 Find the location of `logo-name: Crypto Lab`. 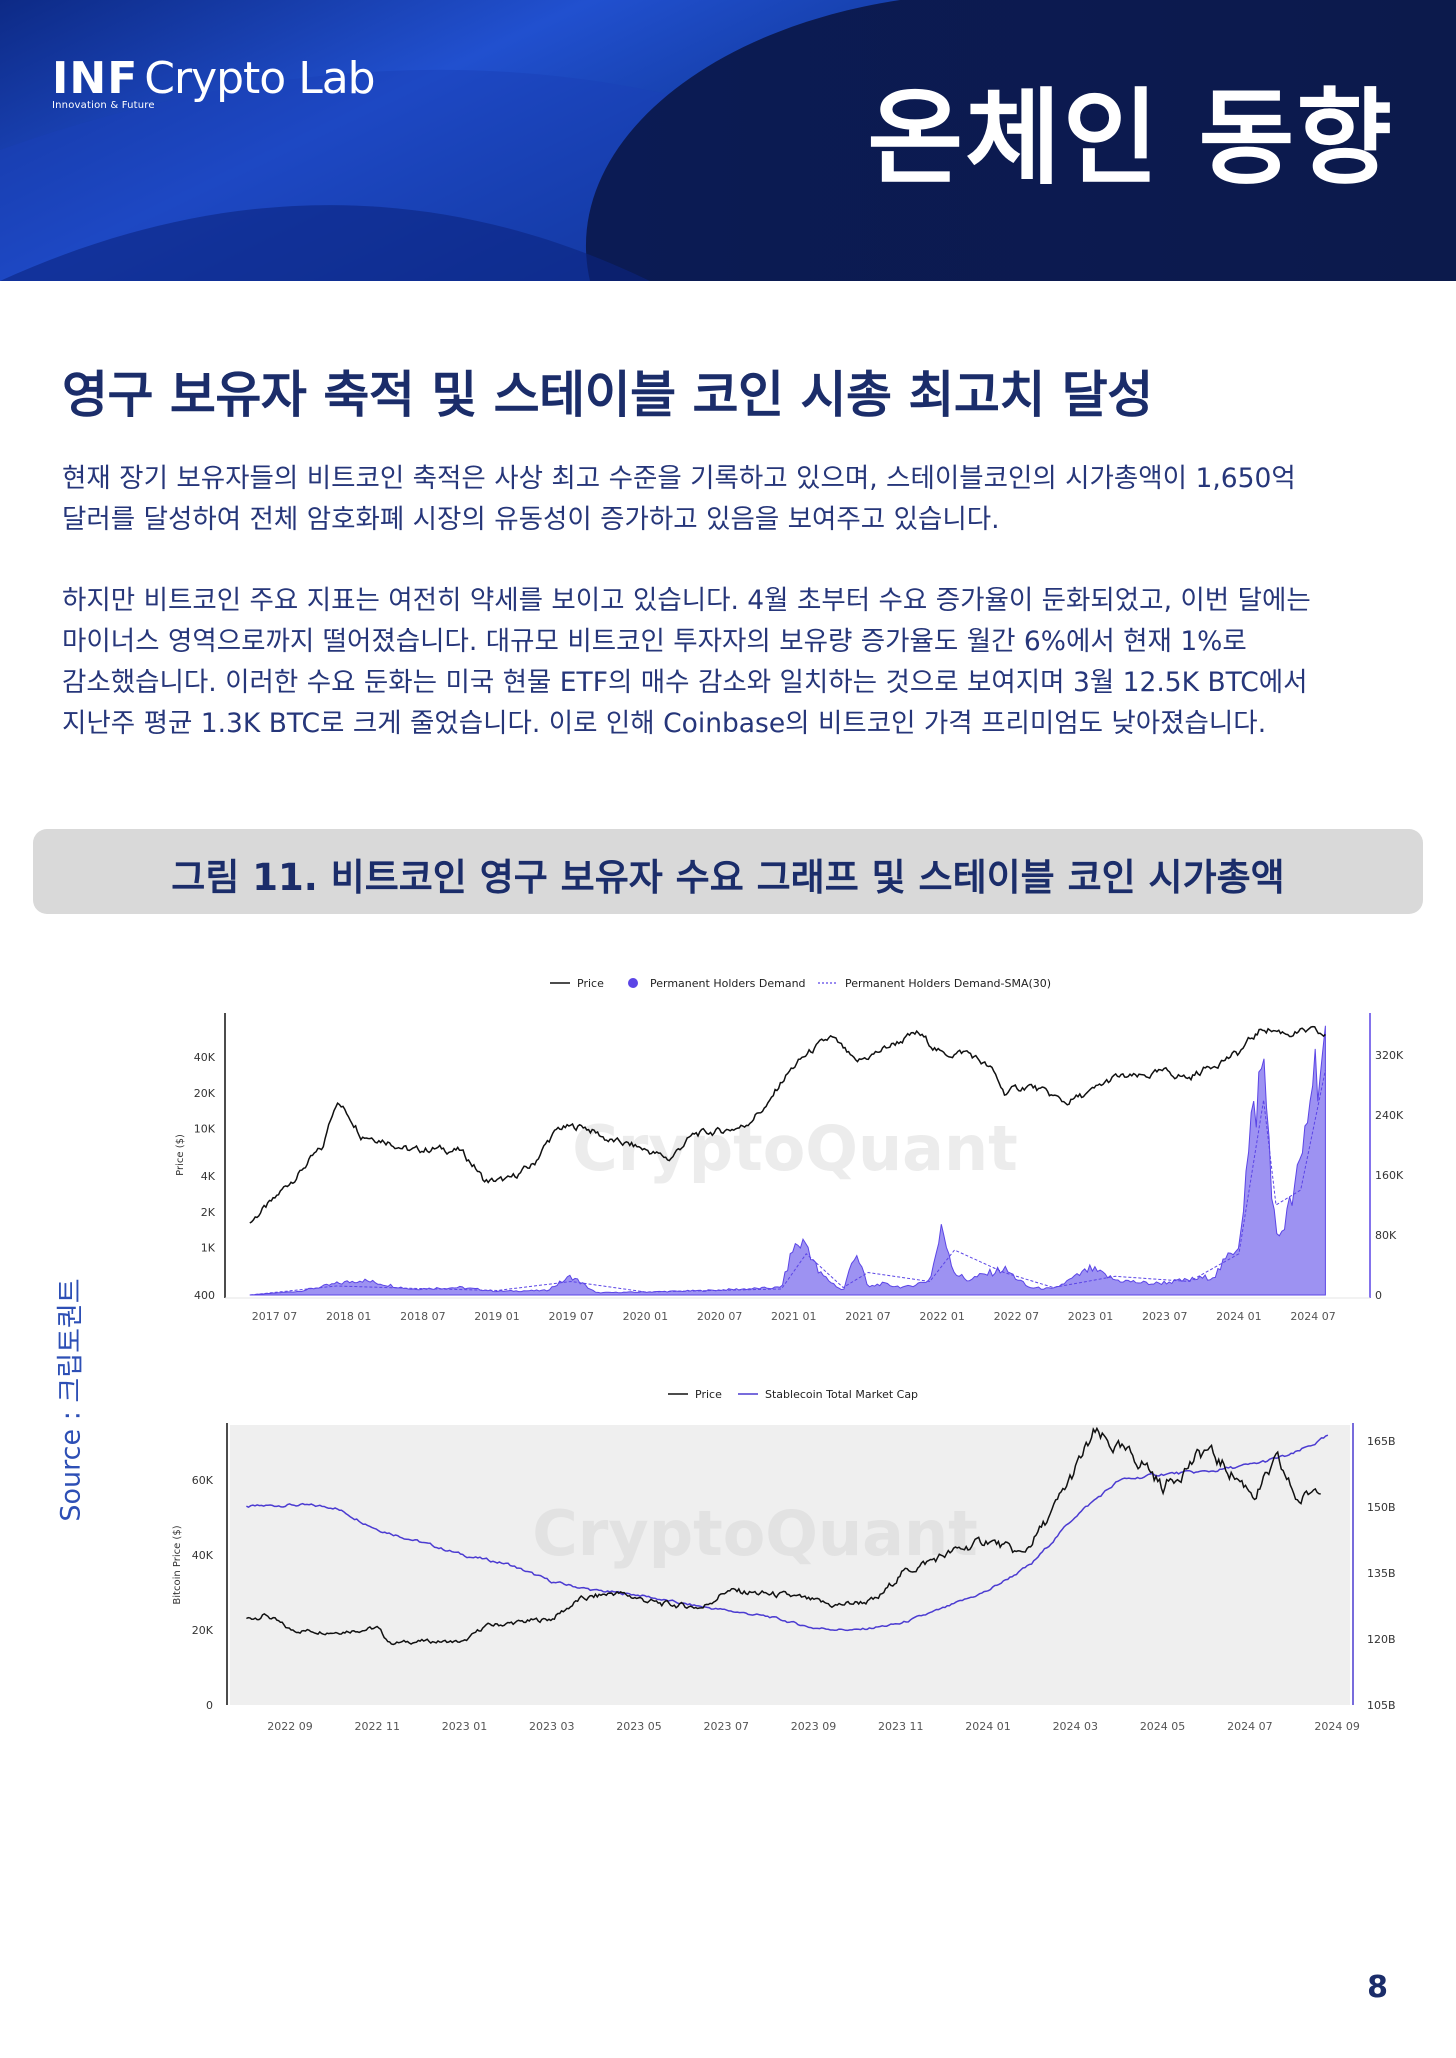

logo-name: Crypto Lab is located at coordinates (259, 78).